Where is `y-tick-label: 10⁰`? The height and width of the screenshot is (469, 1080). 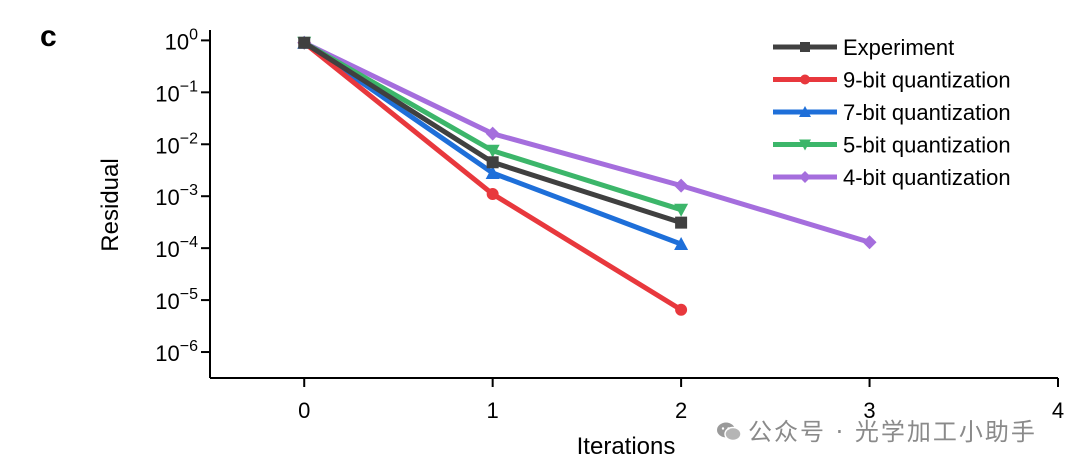 y-tick-label: 10⁰ is located at coordinates (181, 40).